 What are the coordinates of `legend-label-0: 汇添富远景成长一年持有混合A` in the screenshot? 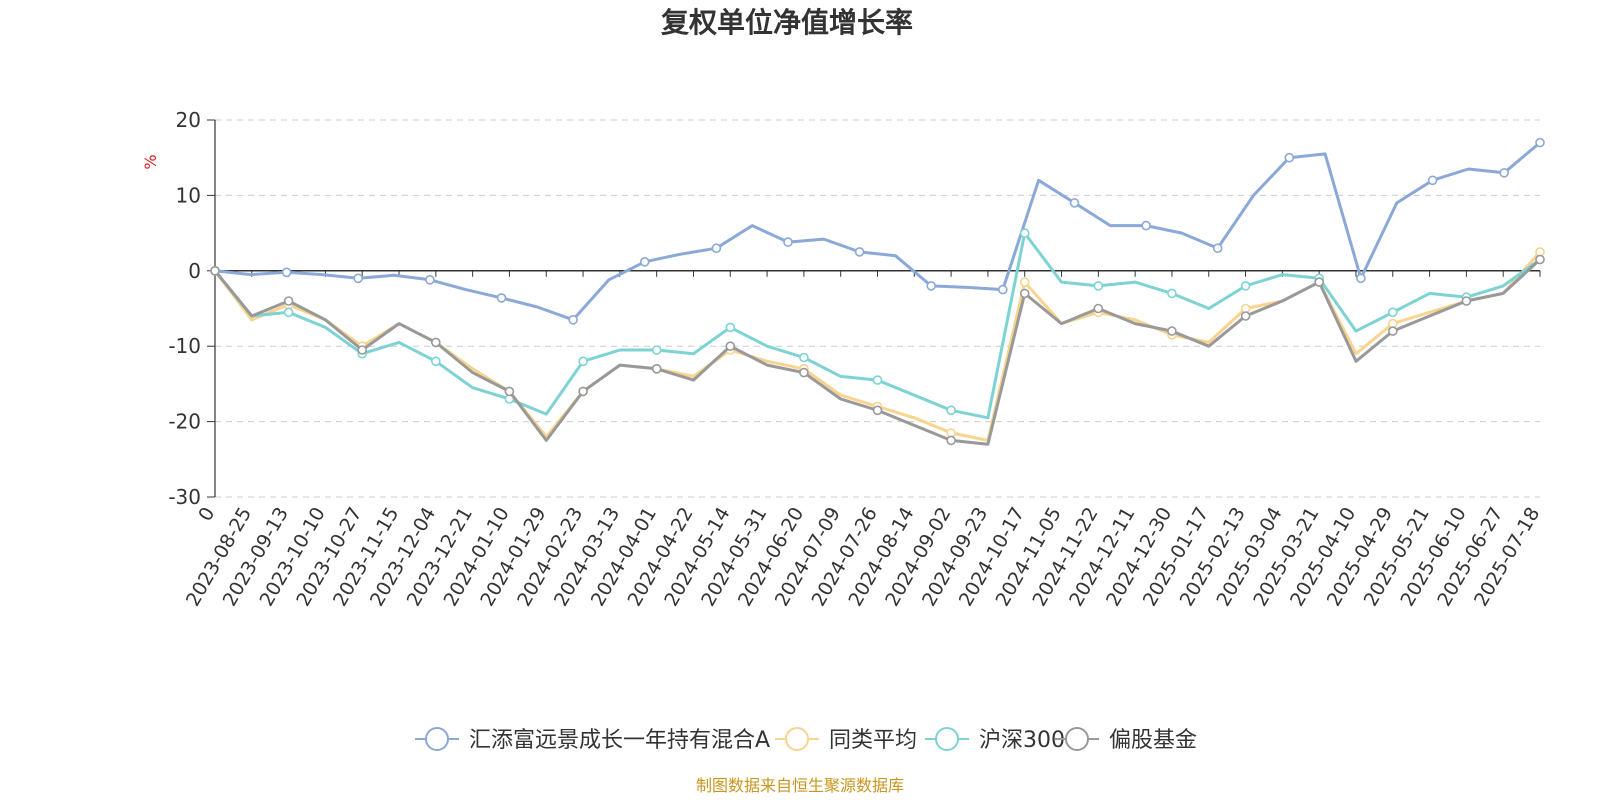 It's located at (619, 740).